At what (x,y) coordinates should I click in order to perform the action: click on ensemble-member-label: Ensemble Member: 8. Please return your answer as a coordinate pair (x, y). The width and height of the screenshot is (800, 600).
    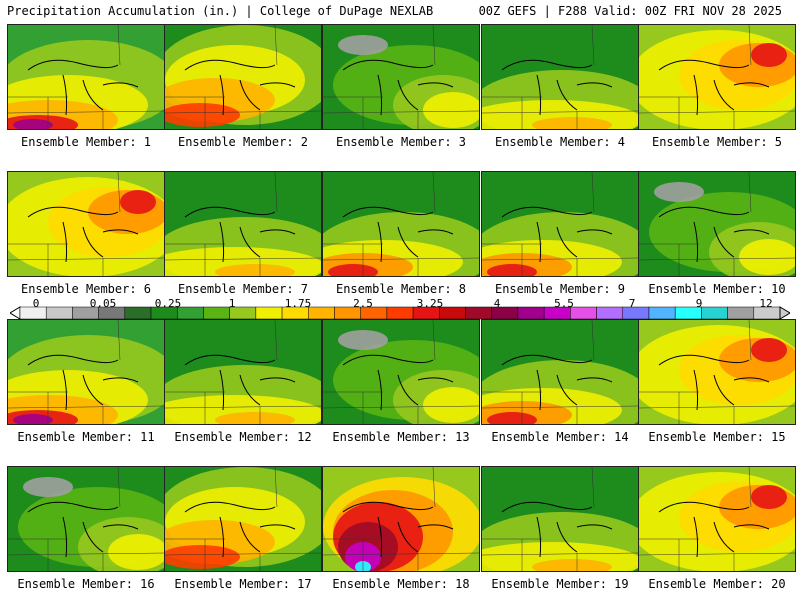
    Looking at the image, I should click on (401, 289).